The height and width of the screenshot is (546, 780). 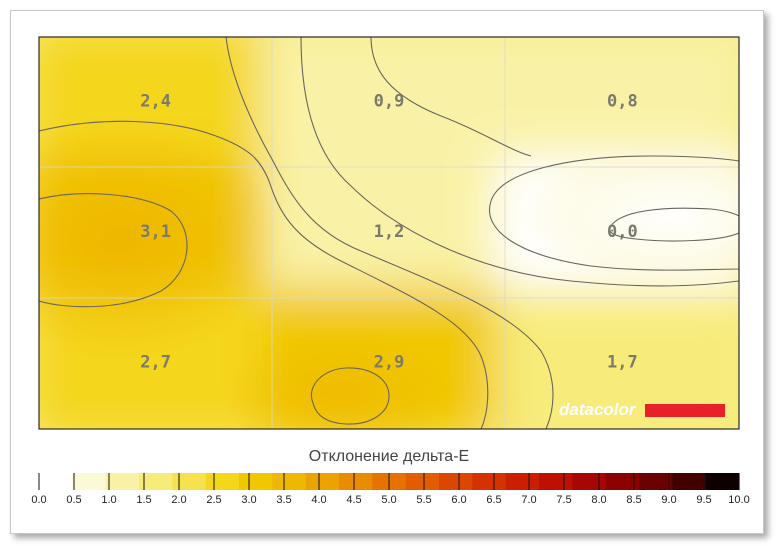 I want to click on colorbar-tick-label: 2.5, so click(x=213, y=500).